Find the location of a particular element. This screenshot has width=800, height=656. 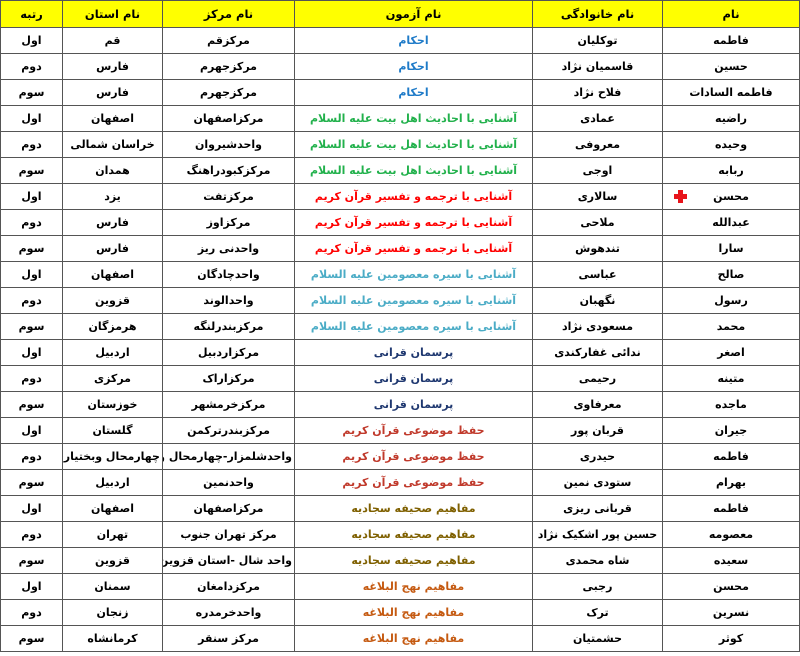

name-text: محسن is located at coordinates (731, 196).